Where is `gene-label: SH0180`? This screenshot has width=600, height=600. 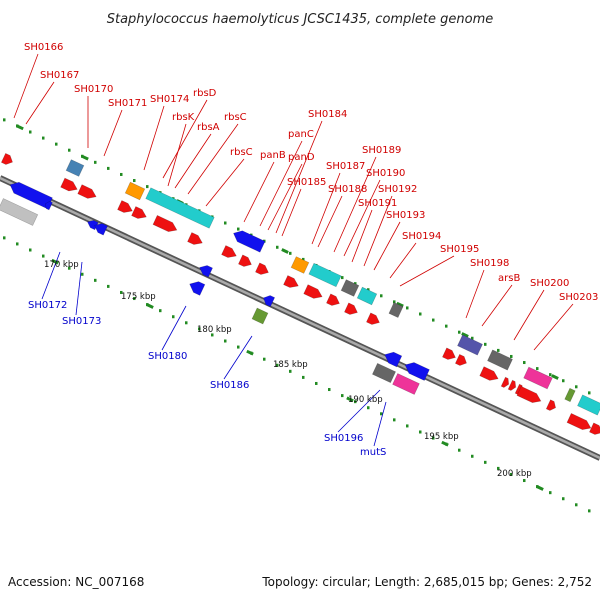 gene-label: SH0180 is located at coordinates (167, 356).